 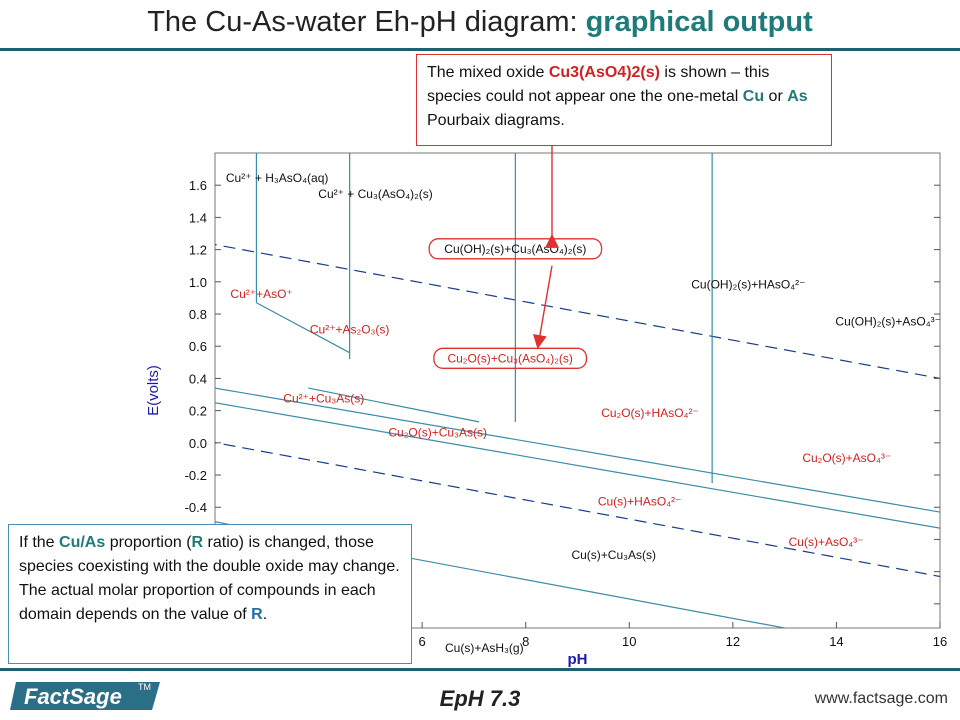 I want to click on y-tick-label: 1.4, so click(x=198, y=217).